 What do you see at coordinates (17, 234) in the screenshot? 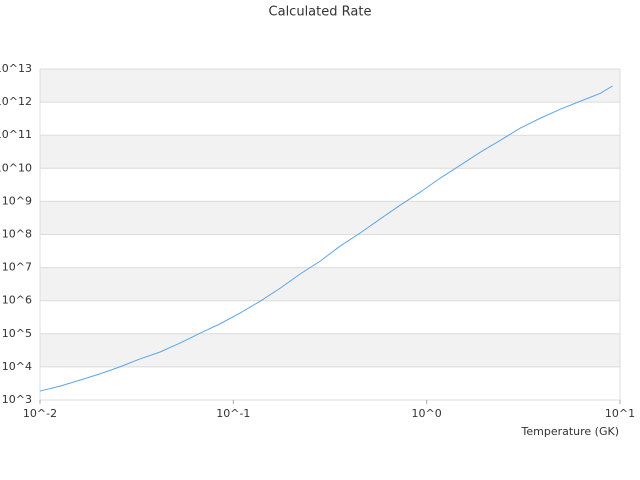
I see `y-tick-label: 10^8` at bounding box center [17, 234].